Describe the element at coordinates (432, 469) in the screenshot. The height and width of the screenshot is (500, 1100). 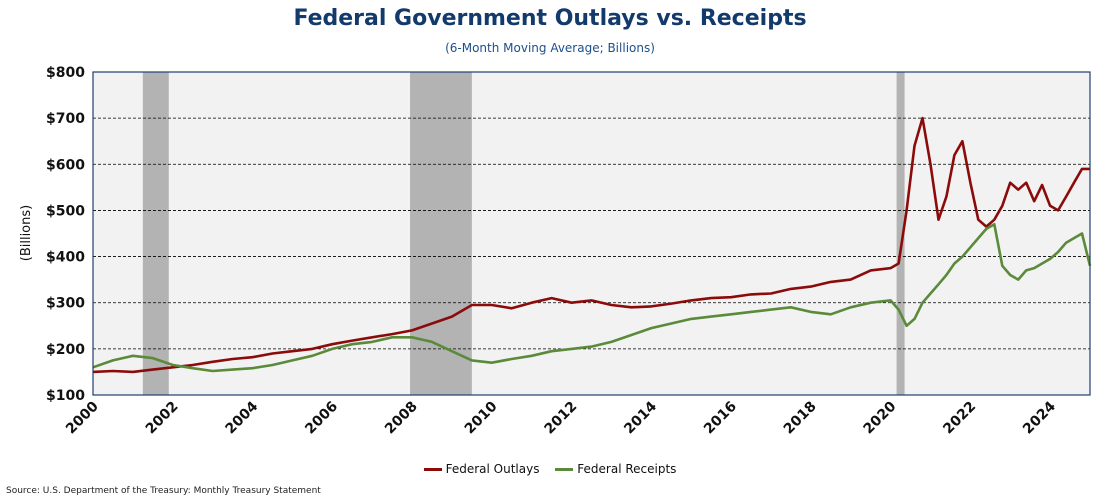
I see `legend-swatch-outlays` at that location.